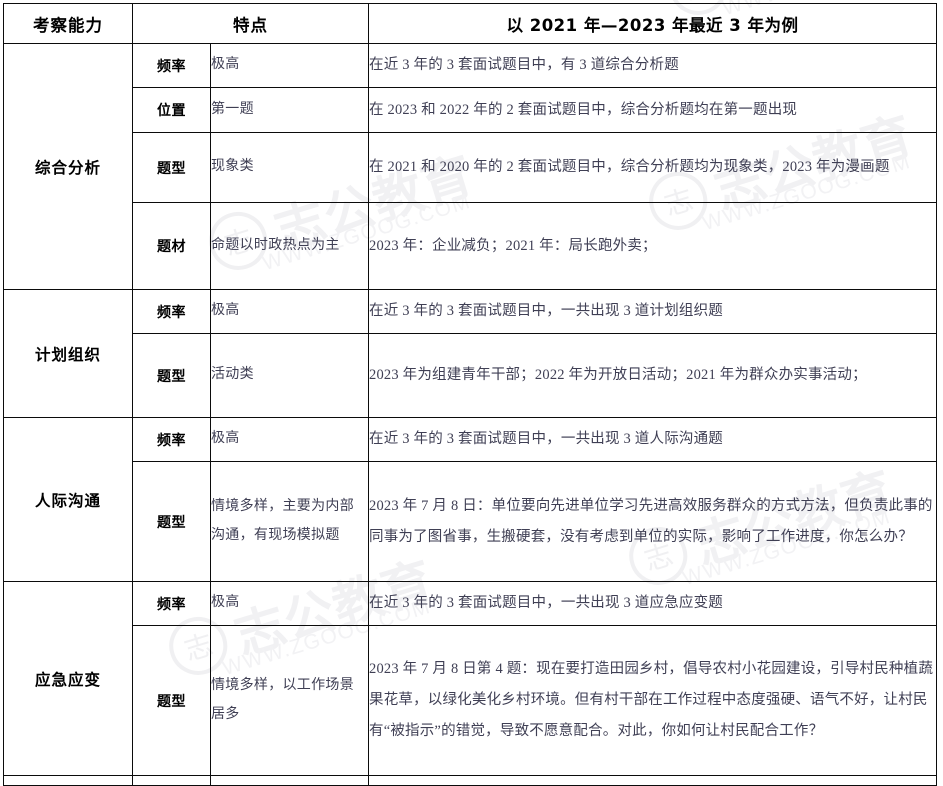 The width and height of the screenshot is (943, 786). I want to click on feature-text-truncated, so click(289, 780).